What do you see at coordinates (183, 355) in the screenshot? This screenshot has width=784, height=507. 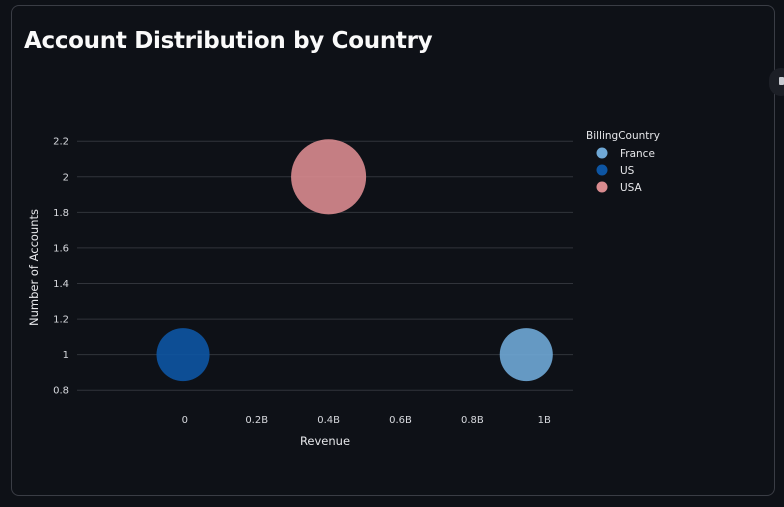 I see `data-point-us` at bounding box center [183, 355].